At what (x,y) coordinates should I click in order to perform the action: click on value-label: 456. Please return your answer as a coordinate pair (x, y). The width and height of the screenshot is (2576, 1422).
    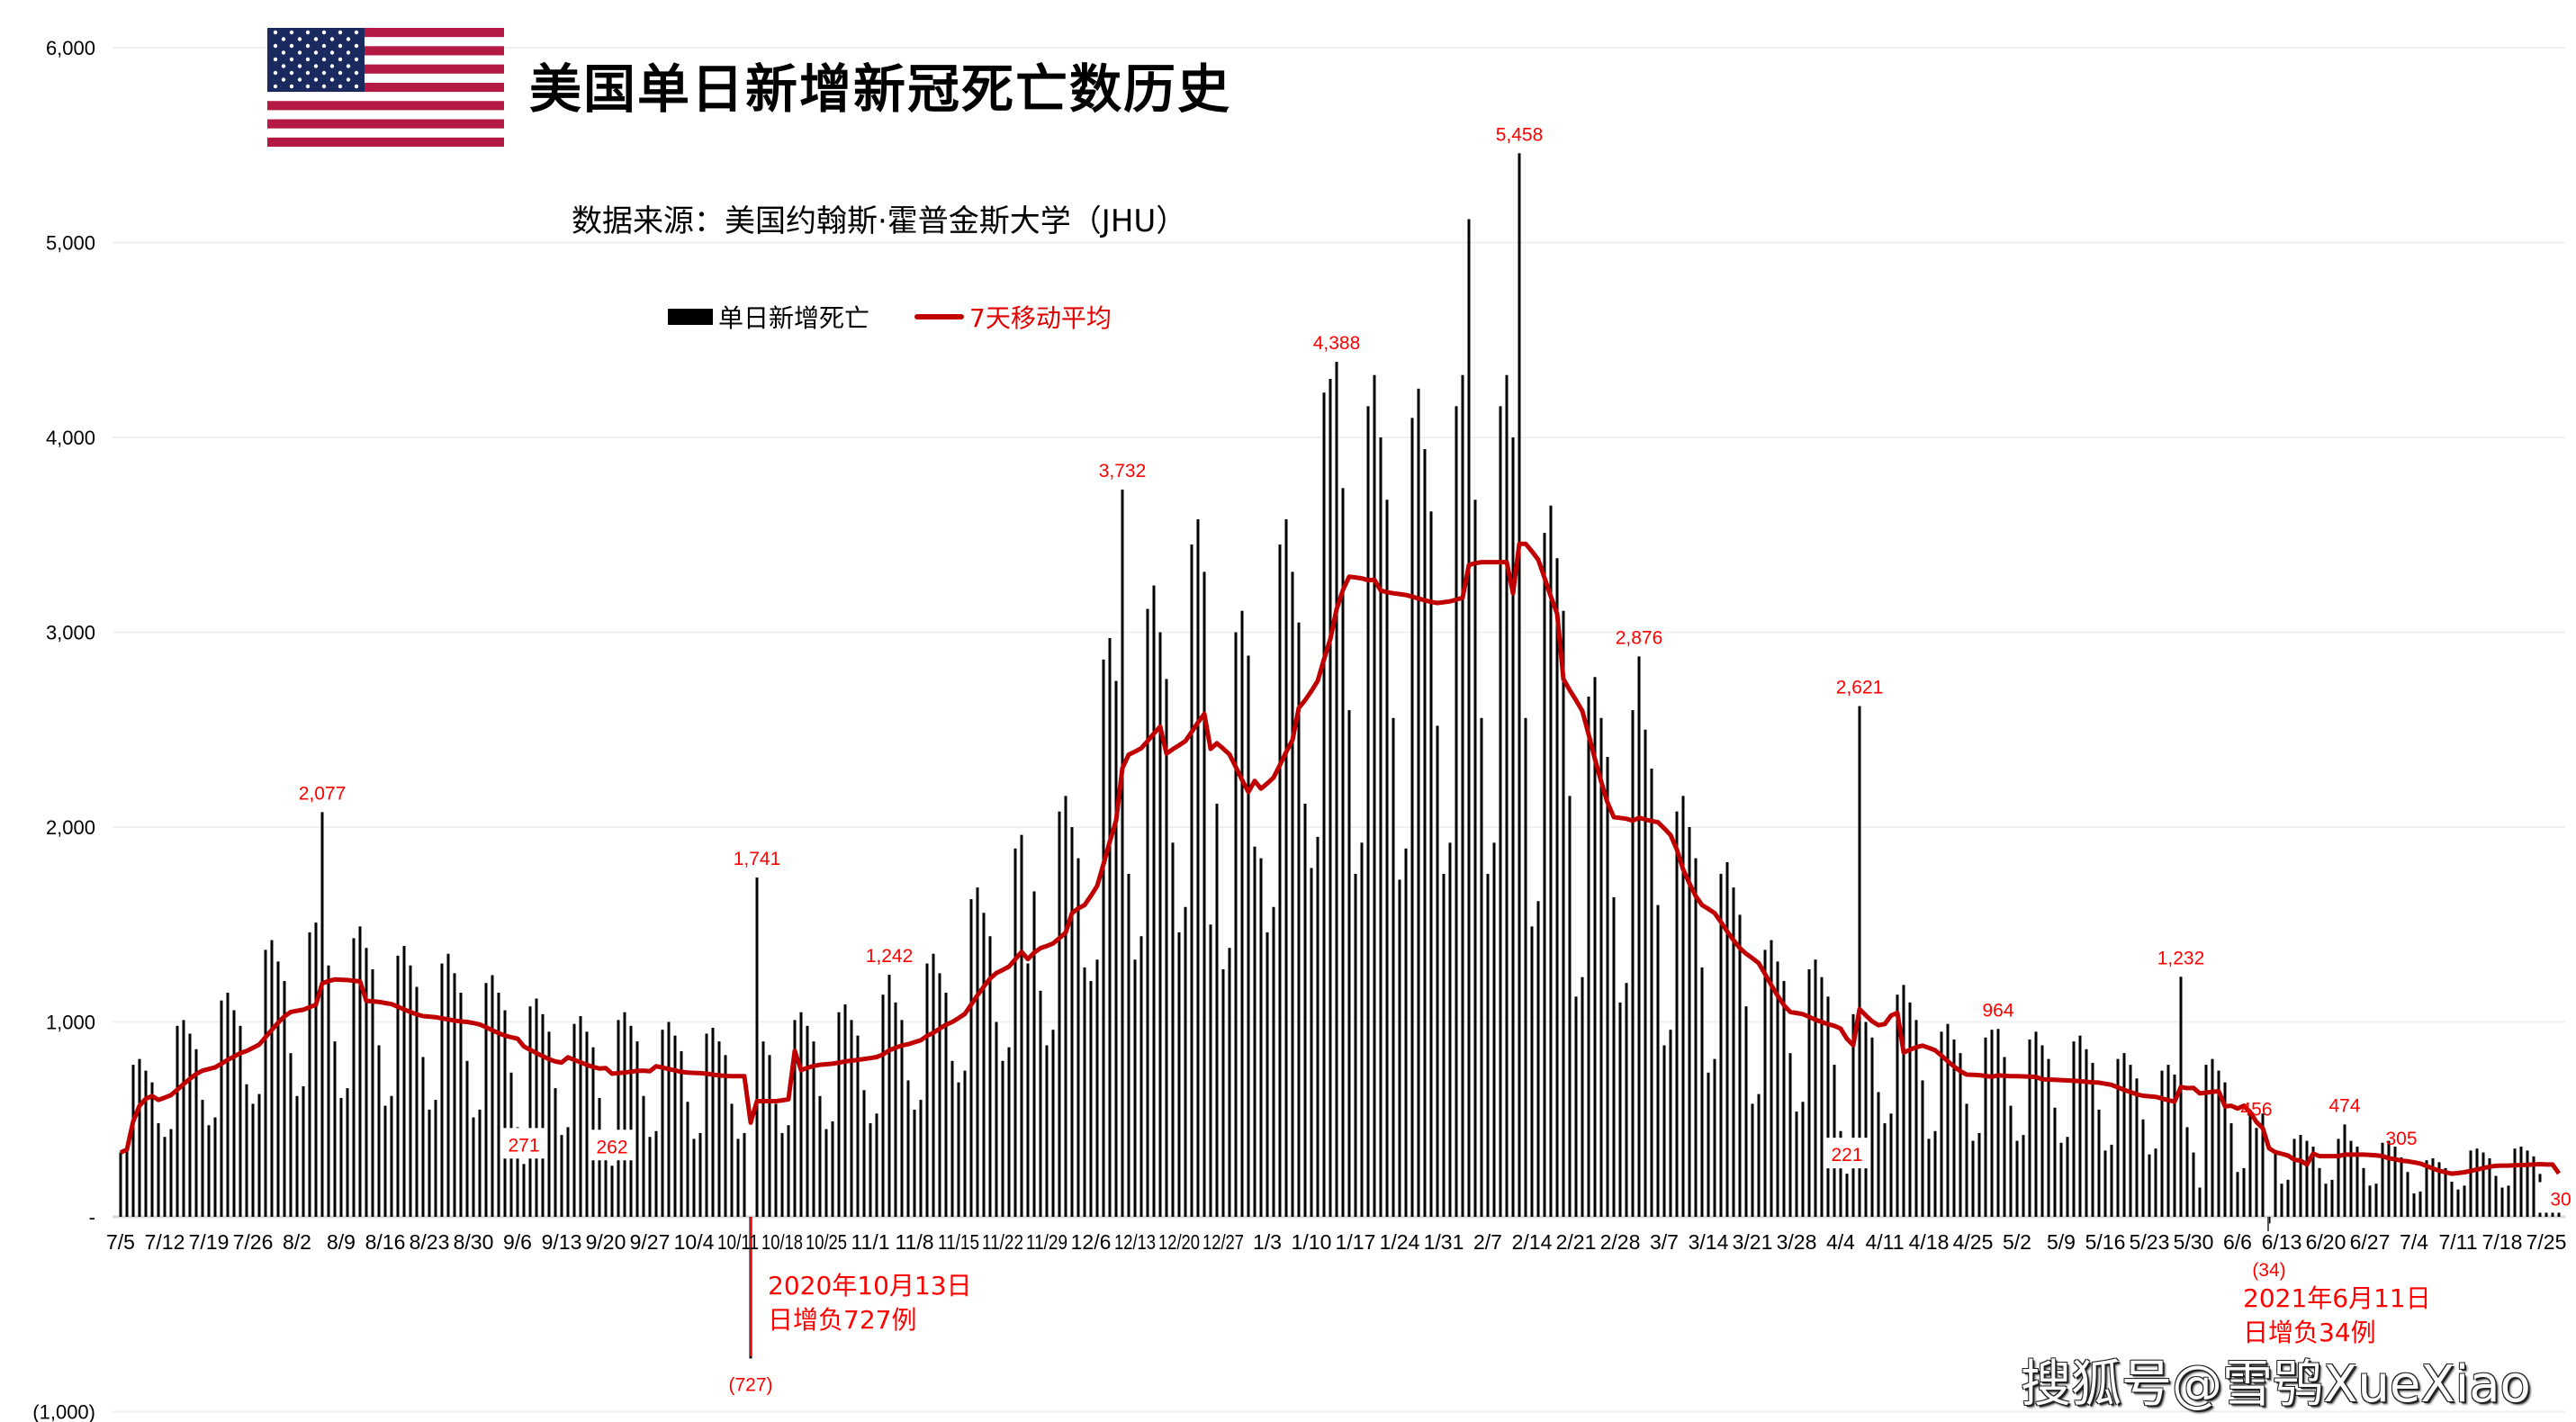
    Looking at the image, I should click on (2256, 1109).